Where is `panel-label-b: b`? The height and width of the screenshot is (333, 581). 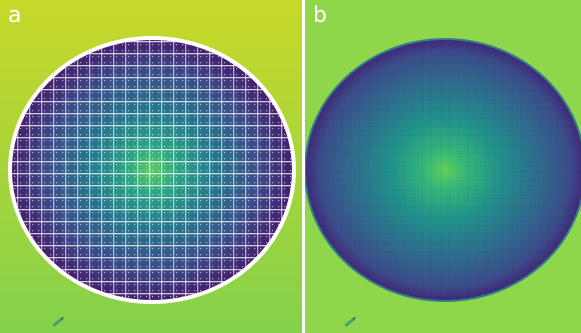
panel-label-b: b is located at coordinates (320, 15).